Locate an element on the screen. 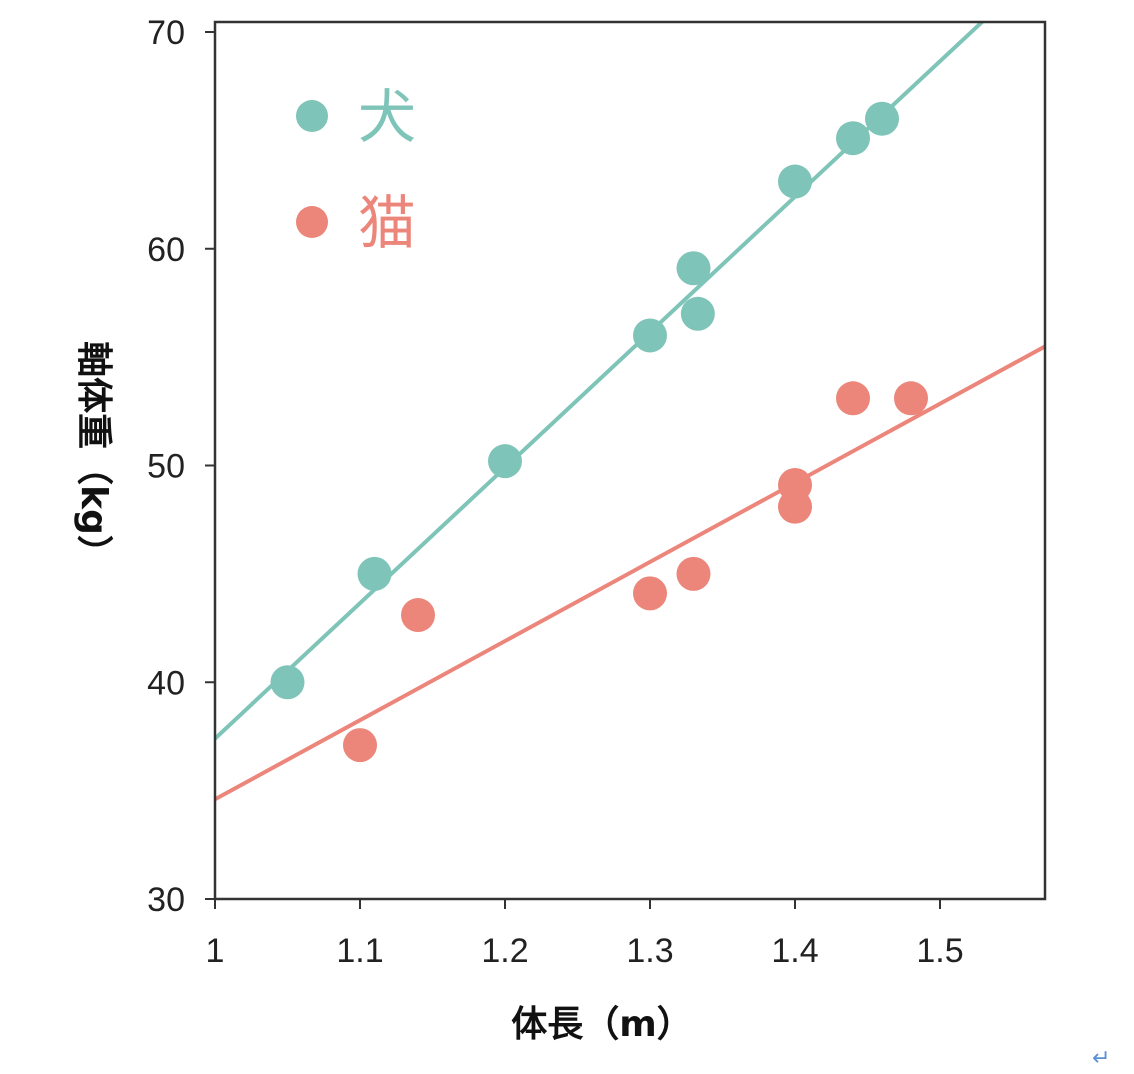  return-icon: ↵ is located at coordinates (1101, 1058).